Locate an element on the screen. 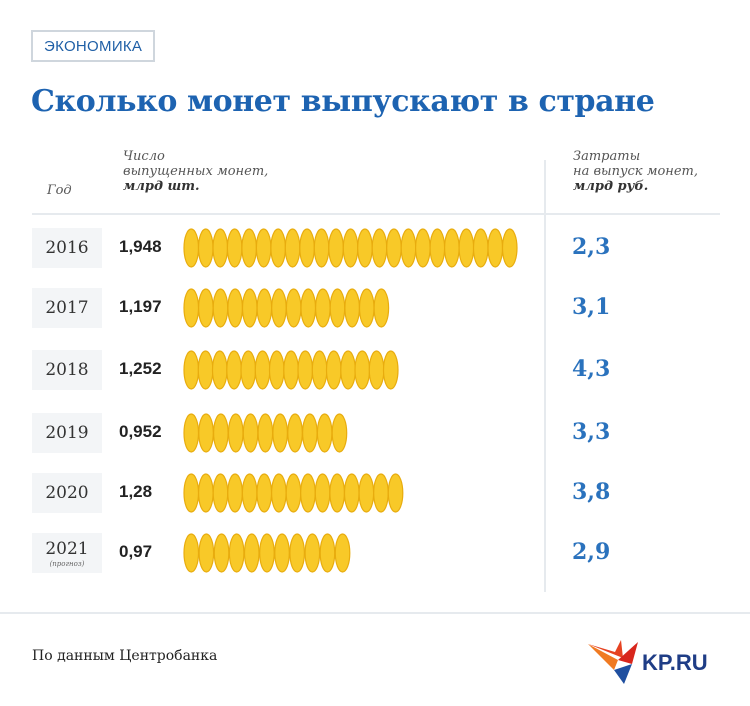 The height and width of the screenshot is (706, 750). column-header-count-line2: выпущенных монет, is located at coordinates (196, 171).